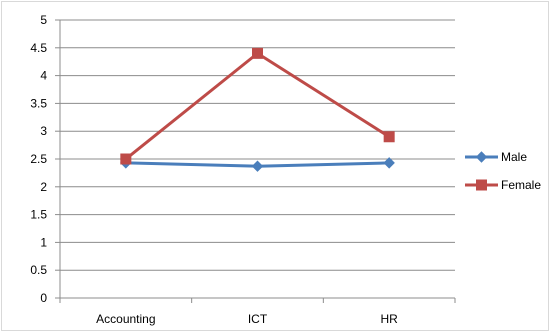  Describe the element at coordinates (43, 20) in the screenshot. I see `y-tick-label: 5` at that location.